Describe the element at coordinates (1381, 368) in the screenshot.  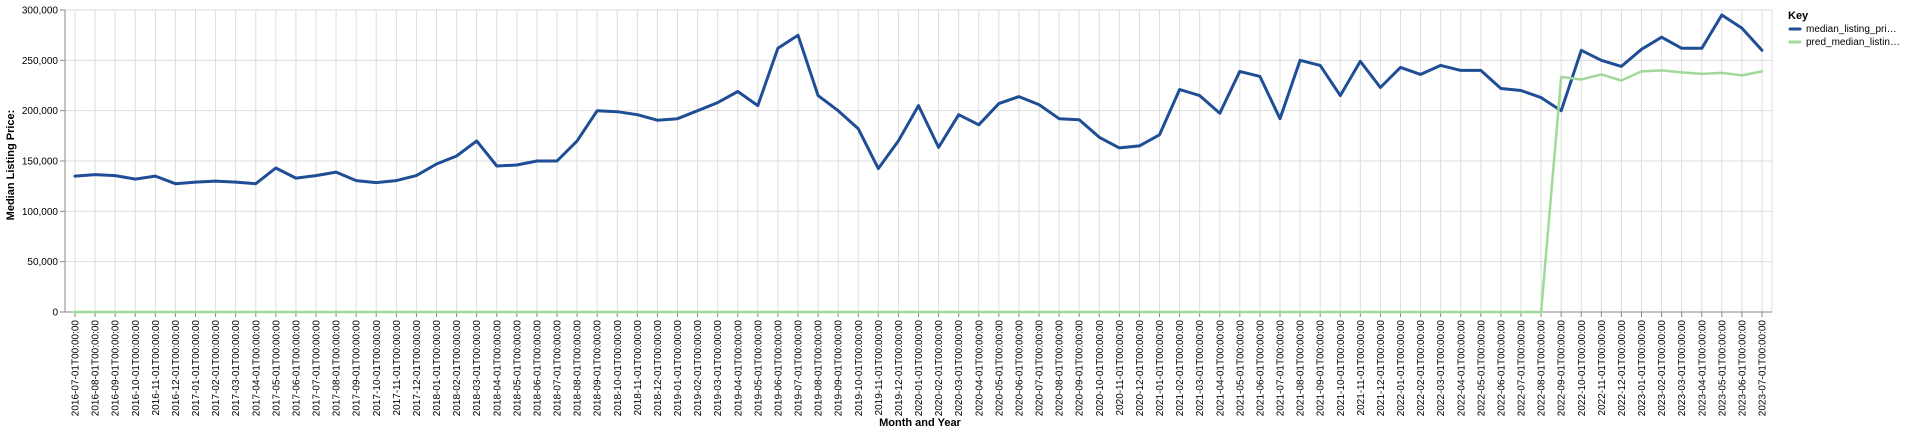
I see `x-tick-label: 2021-12-01T00:00:00` at that location.